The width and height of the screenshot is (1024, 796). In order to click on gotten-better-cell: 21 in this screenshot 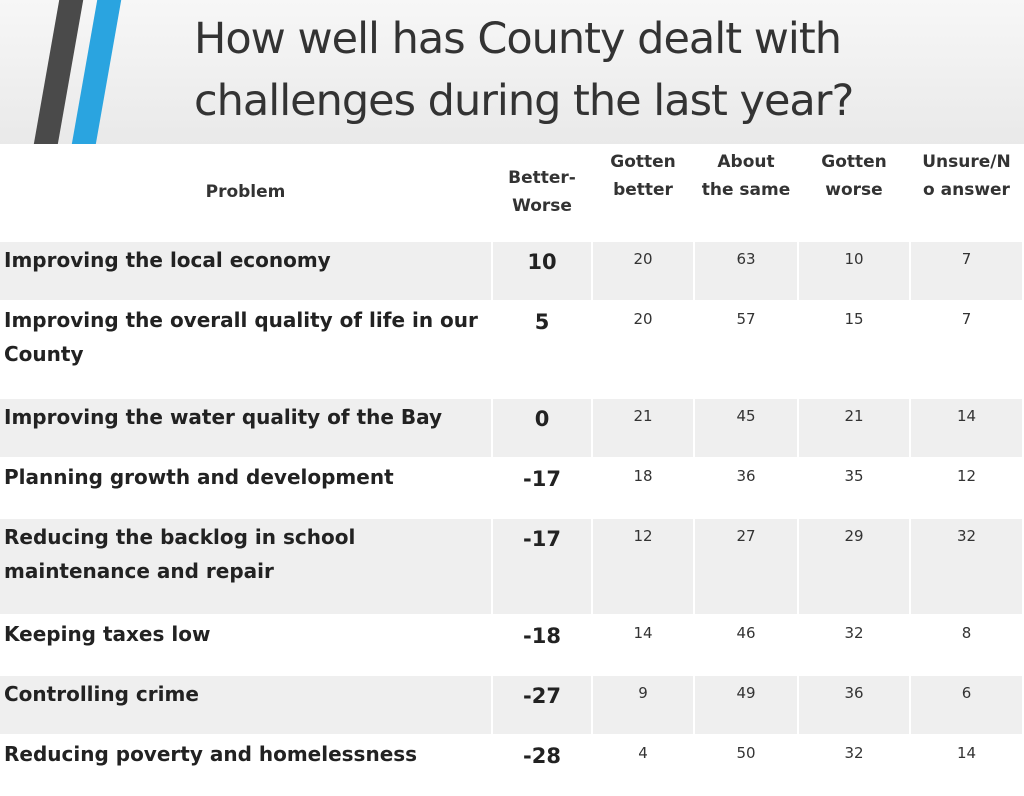, I will do `click(644, 429)`.